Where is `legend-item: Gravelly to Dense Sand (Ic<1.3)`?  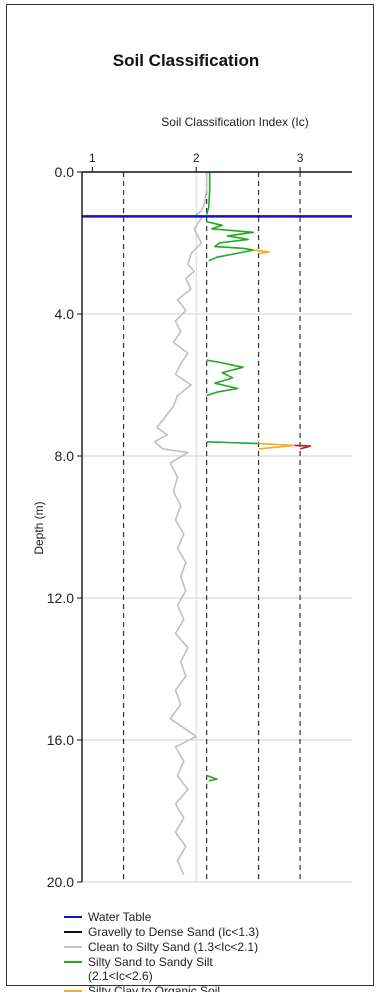
legend-item: Gravelly to Dense Sand (Ic<1.3) is located at coordinates (161, 932).